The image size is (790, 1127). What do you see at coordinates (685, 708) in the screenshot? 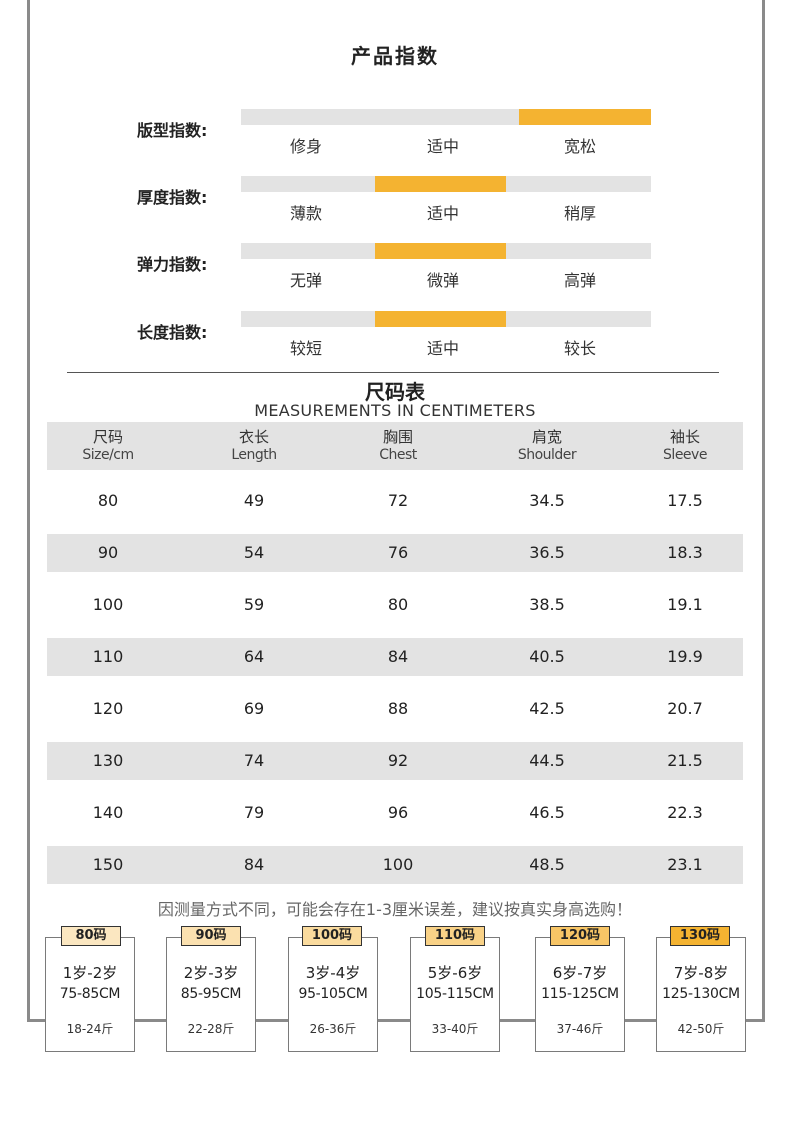
I see `table-cell: 20.7` at bounding box center [685, 708].